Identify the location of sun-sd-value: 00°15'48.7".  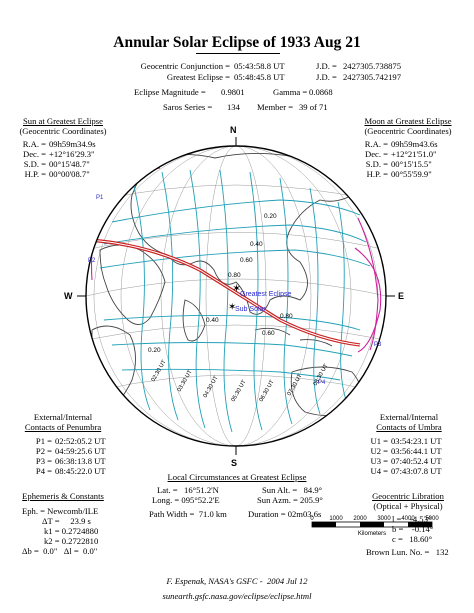
(69, 164).